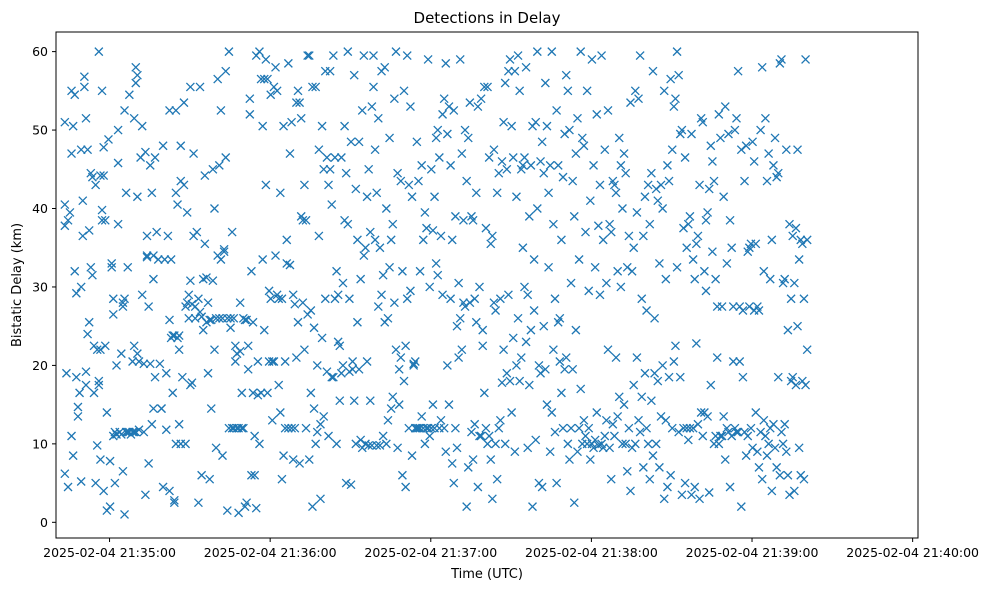  Describe the element at coordinates (44, 522) in the screenshot. I see `y-tick-label: 0` at that location.